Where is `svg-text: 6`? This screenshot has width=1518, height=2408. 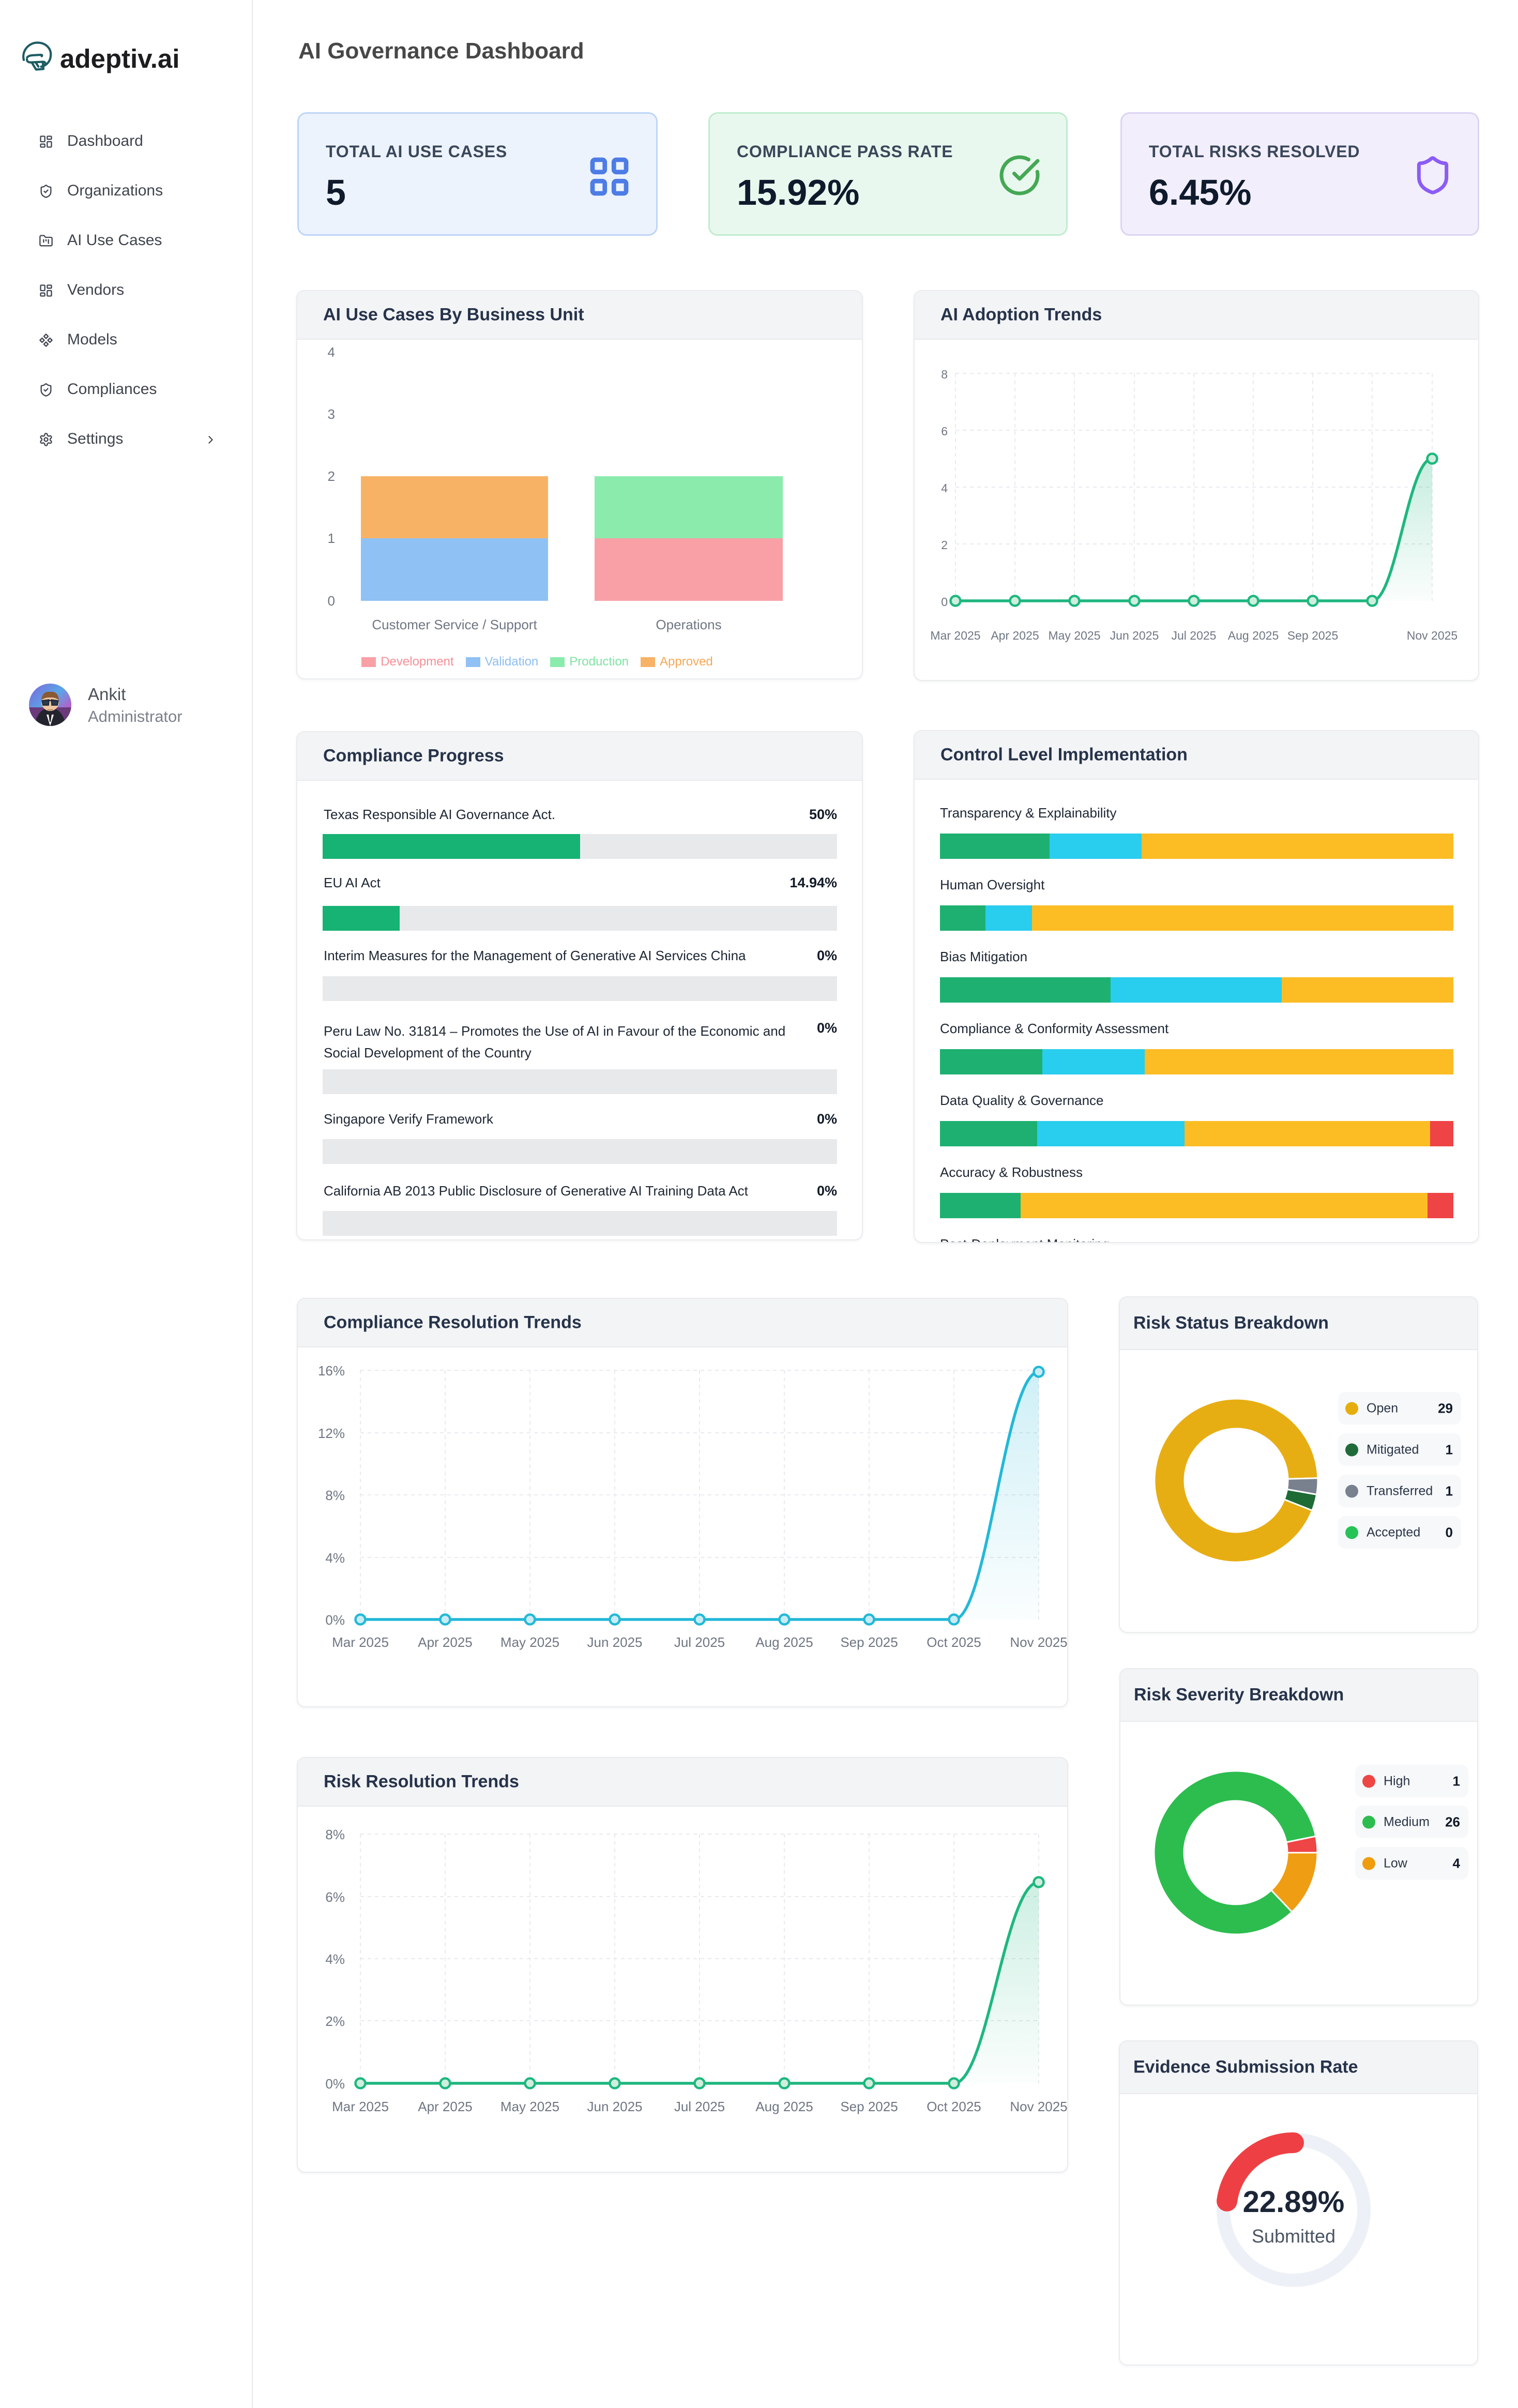
svg-text: 6 is located at coordinates (944, 431).